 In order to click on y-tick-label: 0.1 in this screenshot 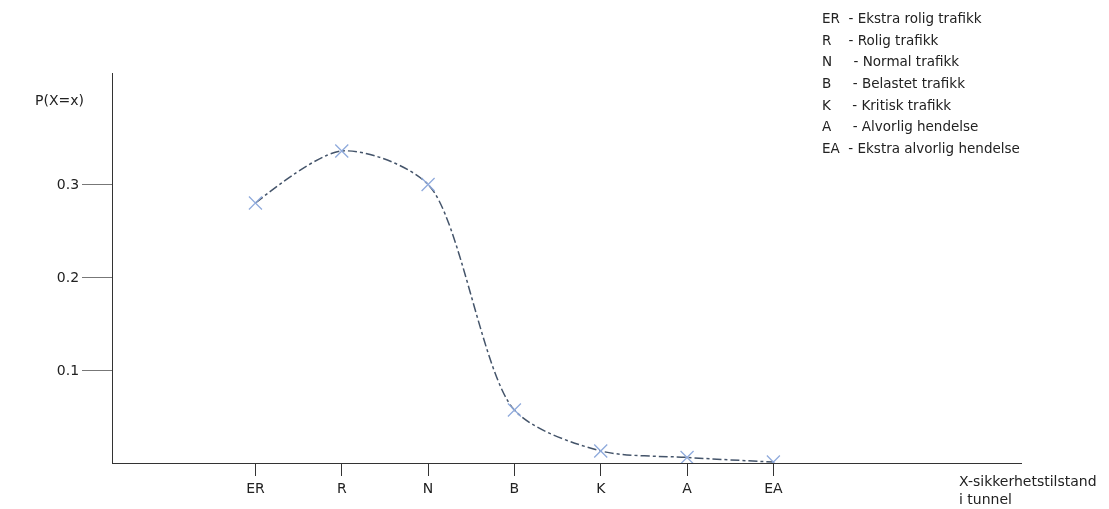, I will do `click(68, 370)`.